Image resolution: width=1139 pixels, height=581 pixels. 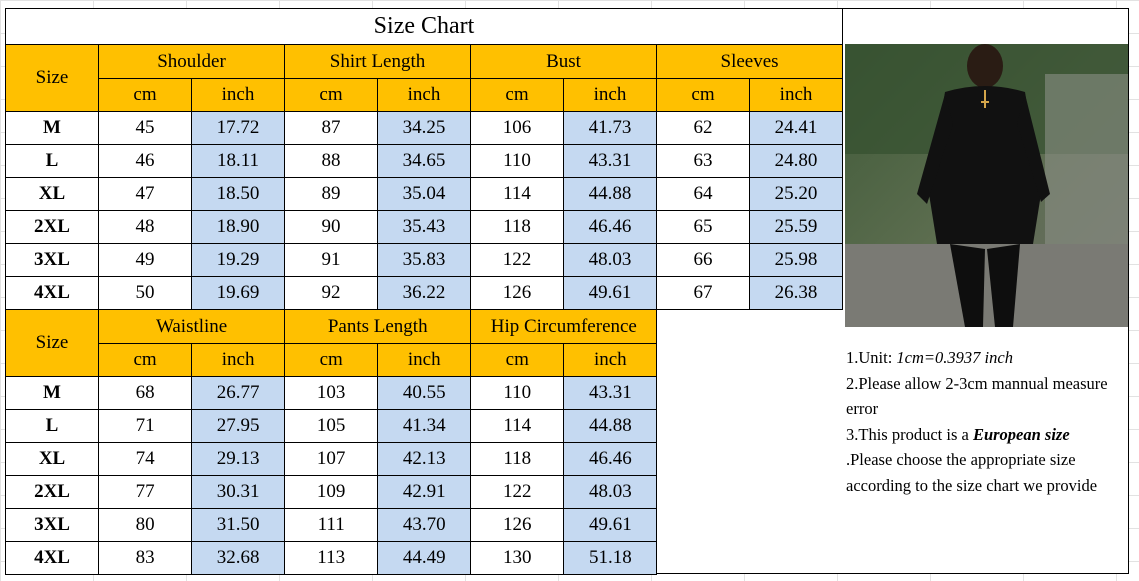 I want to click on inch-value: 35.43, so click(x=424, y=227).